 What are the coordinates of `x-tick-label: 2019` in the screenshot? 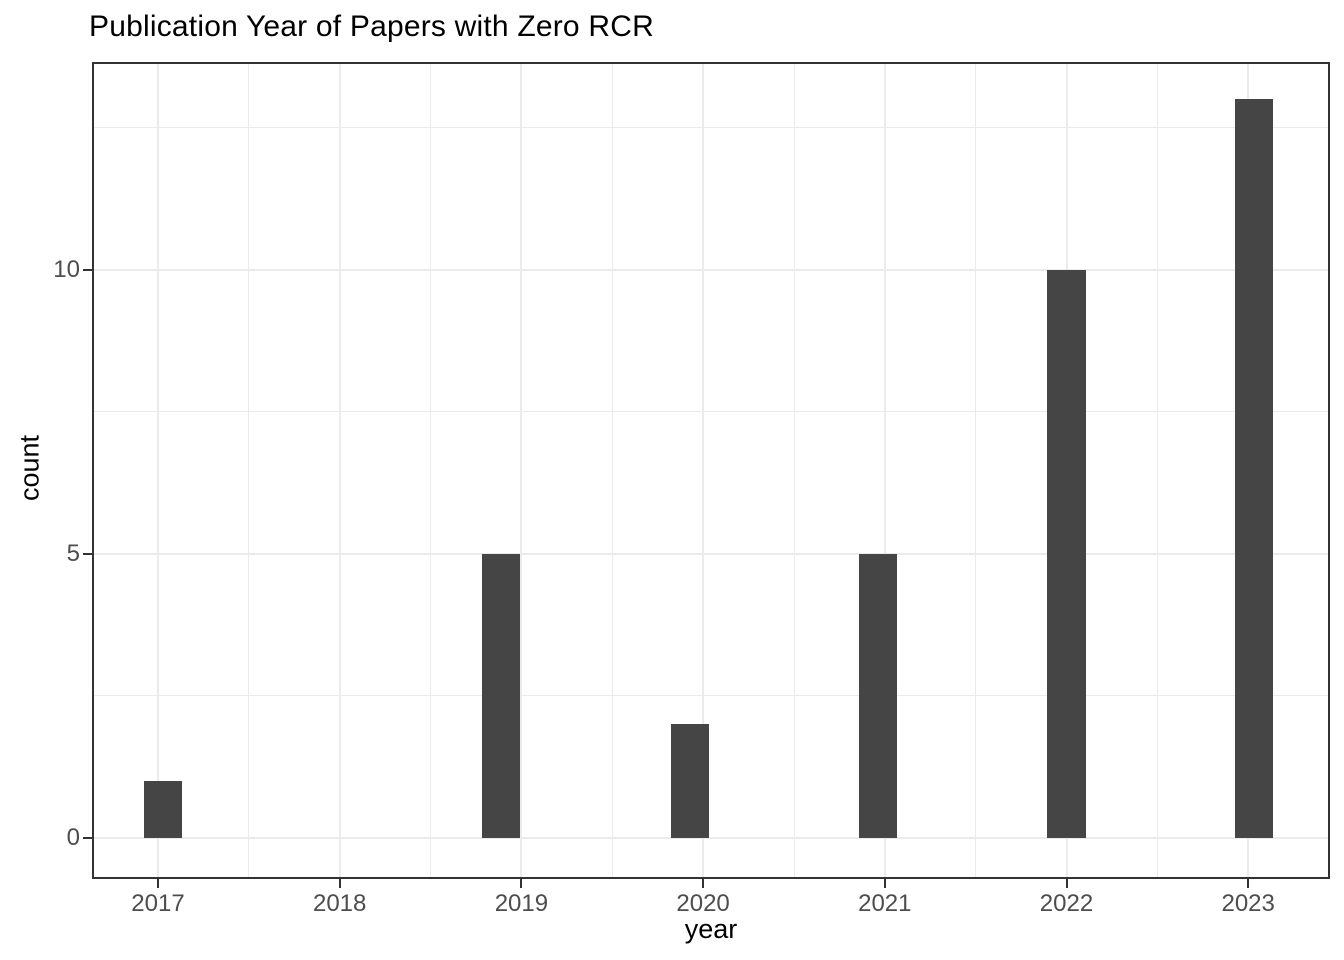 It's located at (521, 903).